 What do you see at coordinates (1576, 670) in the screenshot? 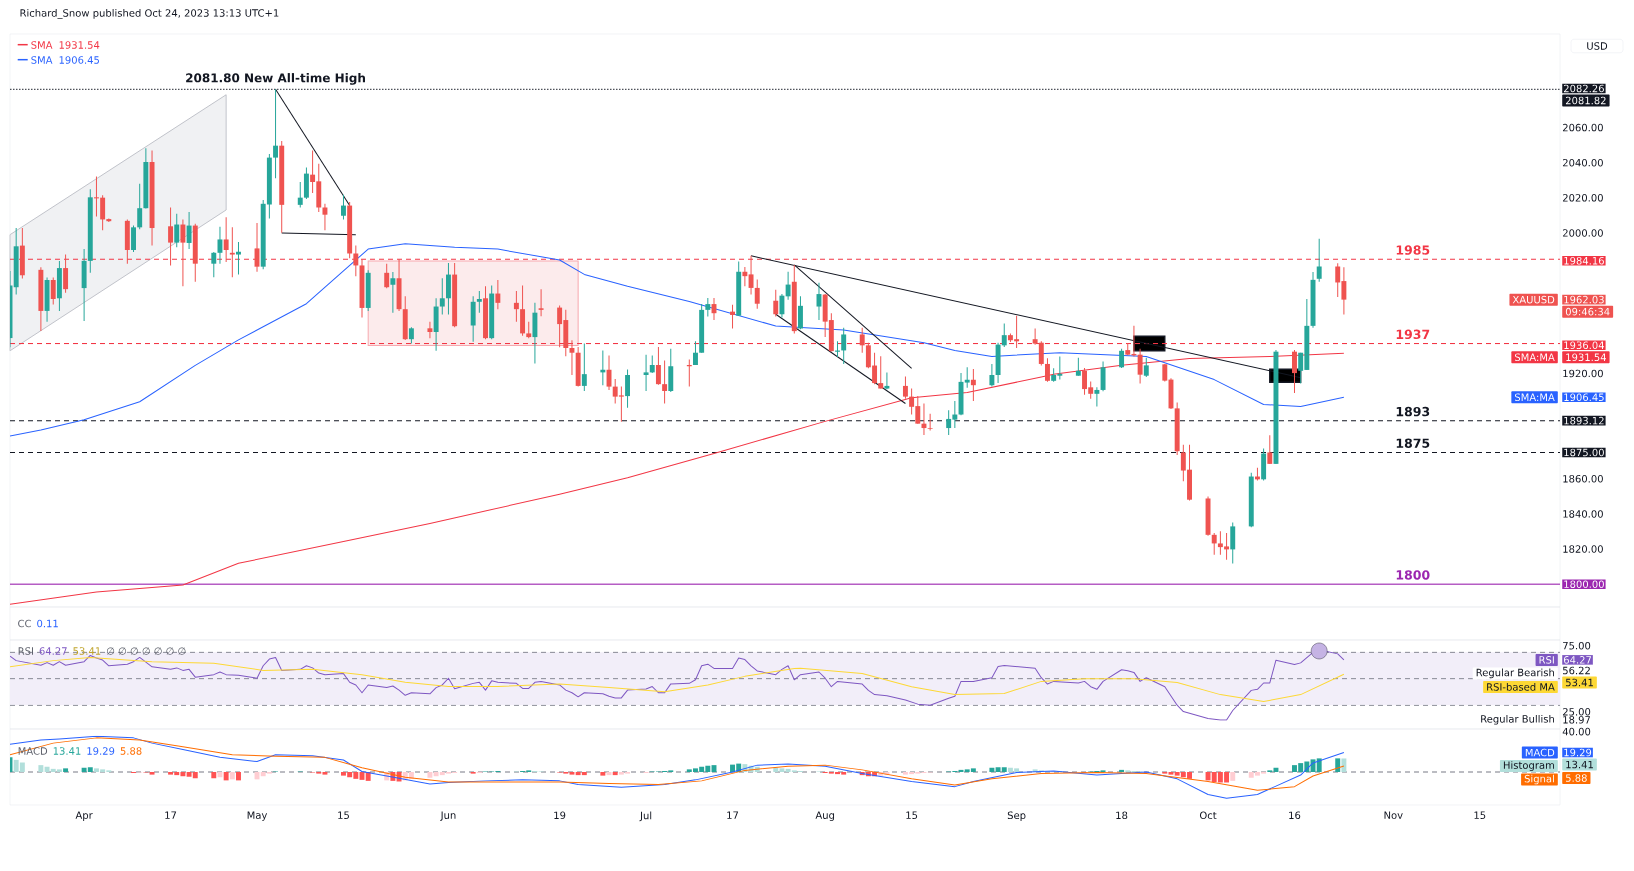
I see `y-tick-label: 56.22` at bounding box center [1576, 670].